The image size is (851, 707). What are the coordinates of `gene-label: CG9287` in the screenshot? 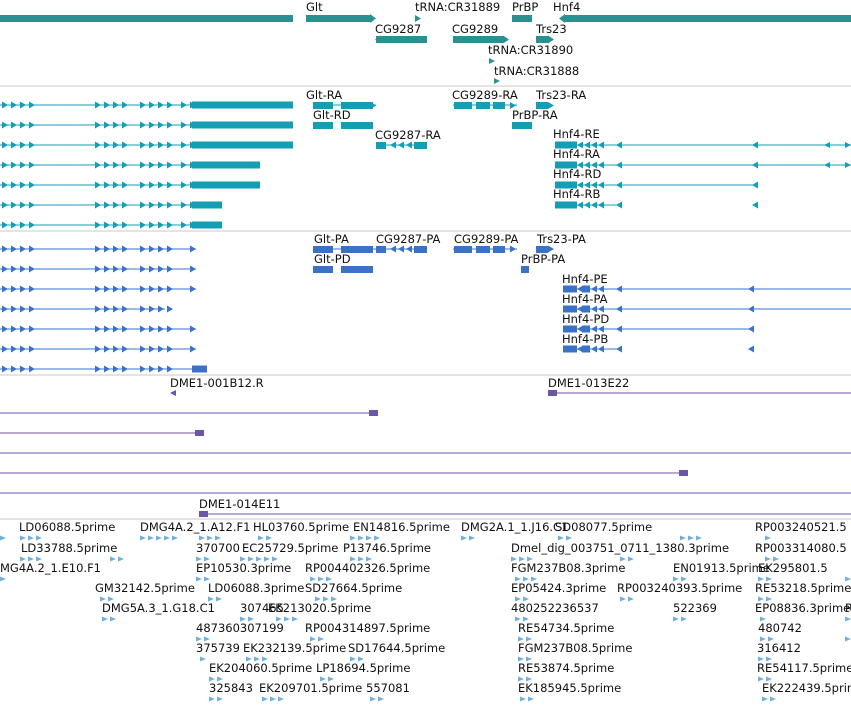 It's located at (398, 29).